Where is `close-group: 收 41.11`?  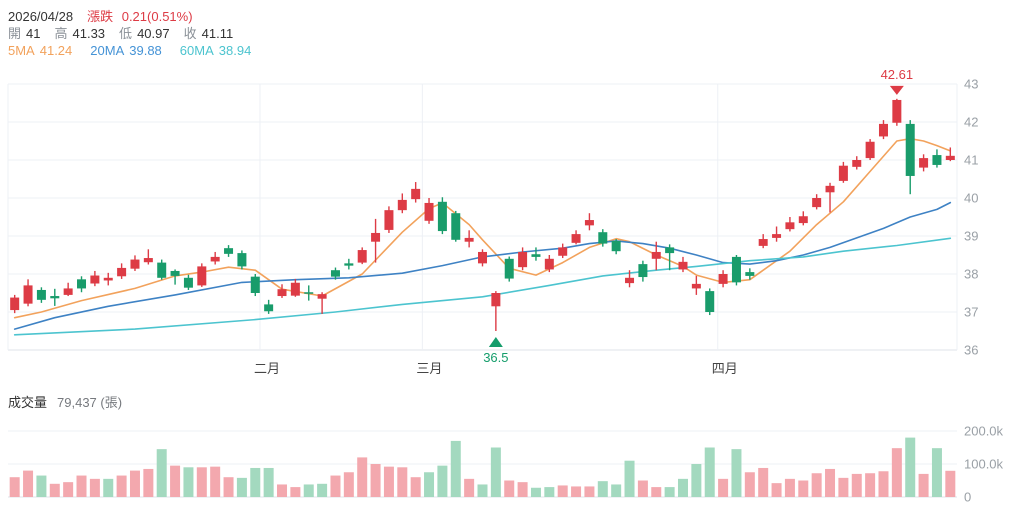 close-group: 收 41.11 is located at coordinates (209, 33).